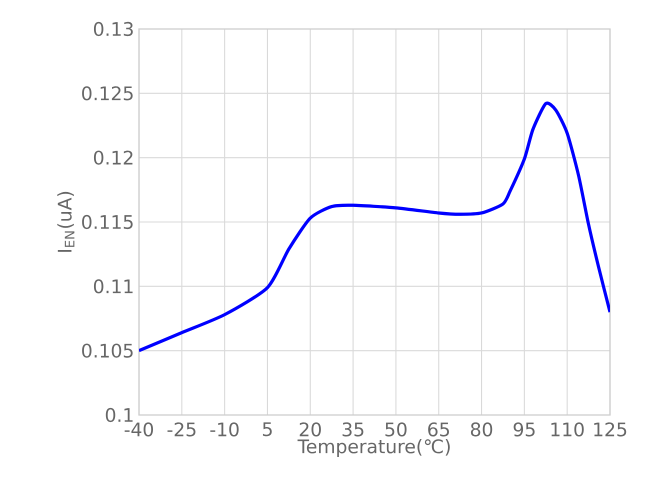  I want to click on x-tick-label: 50, so click(396, 429).